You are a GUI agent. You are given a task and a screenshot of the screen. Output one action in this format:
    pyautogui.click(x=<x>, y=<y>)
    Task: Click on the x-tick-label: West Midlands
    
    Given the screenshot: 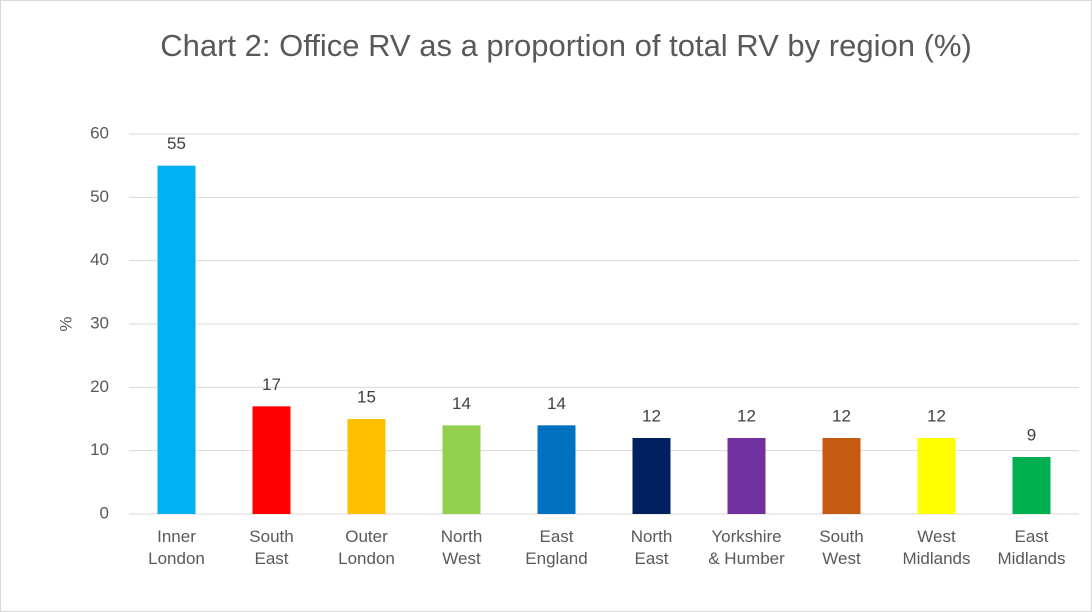 What is the action you would take?
    pyautogui.click(x=936, y=547)
    